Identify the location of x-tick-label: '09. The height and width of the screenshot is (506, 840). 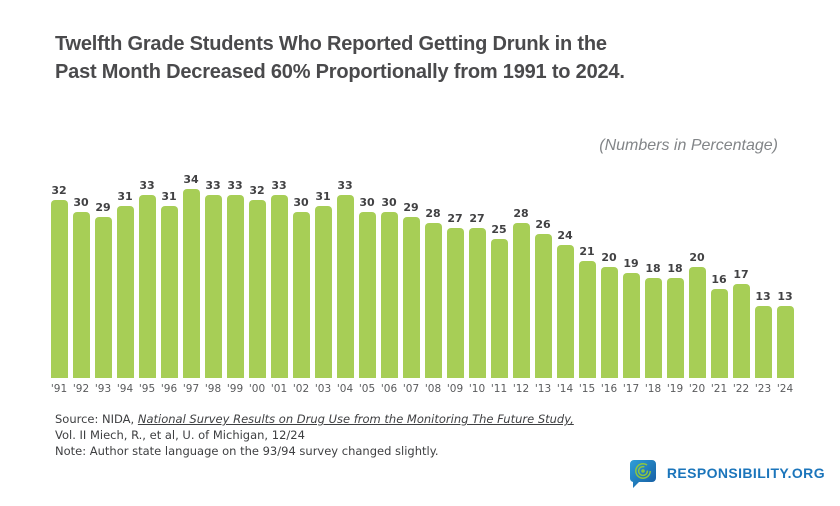
(455, 389).